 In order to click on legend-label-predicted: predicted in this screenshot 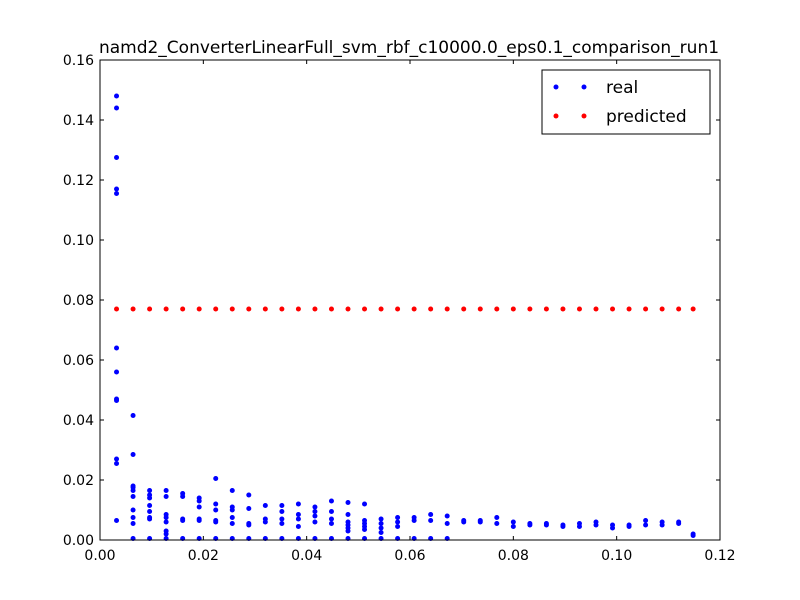, I will do `click(646, 117)`.